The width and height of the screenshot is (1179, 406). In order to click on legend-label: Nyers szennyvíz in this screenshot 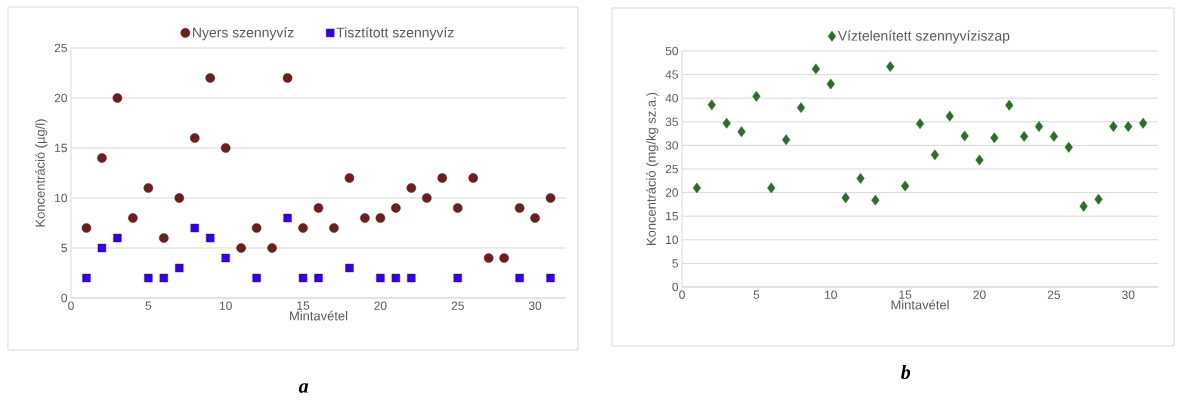, I will do `click(243, 34)`.